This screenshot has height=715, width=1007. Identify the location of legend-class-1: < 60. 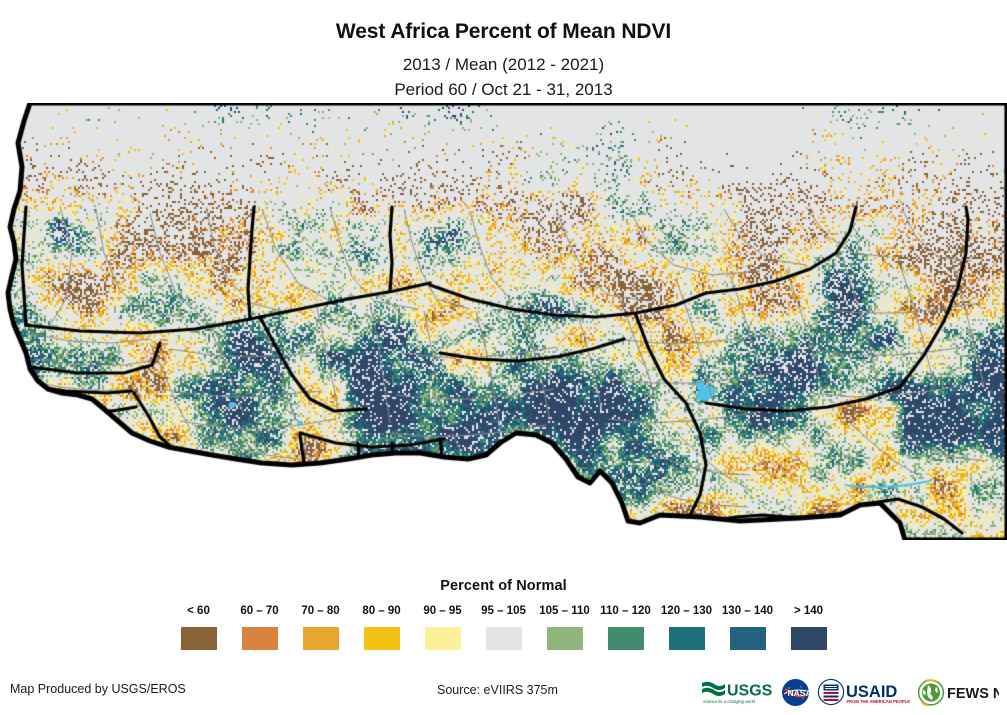
(198, 627).